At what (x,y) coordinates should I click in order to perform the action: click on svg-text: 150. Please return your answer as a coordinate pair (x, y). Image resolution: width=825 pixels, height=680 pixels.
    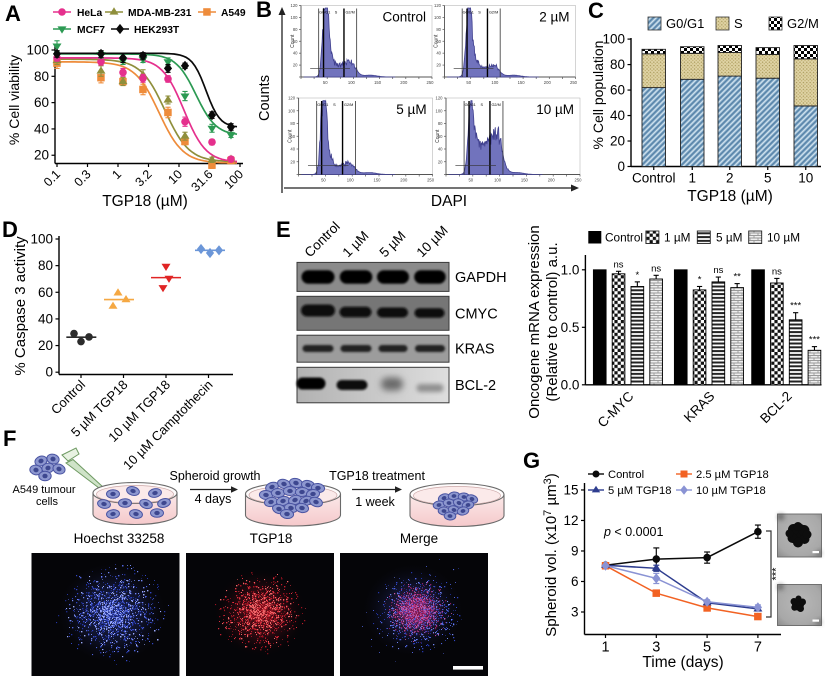
    Looking at the image, I should click on (378, 82).